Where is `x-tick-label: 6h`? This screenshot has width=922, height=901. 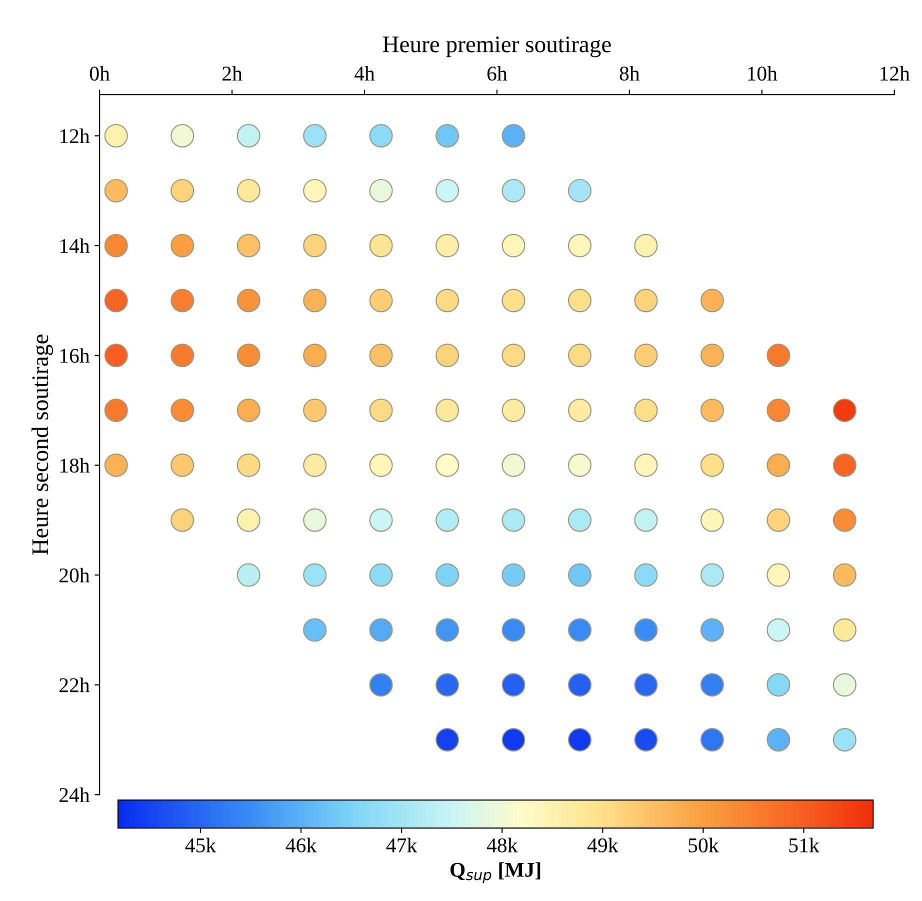
x-tick-label: 6h is located at coordinates (497, 73).